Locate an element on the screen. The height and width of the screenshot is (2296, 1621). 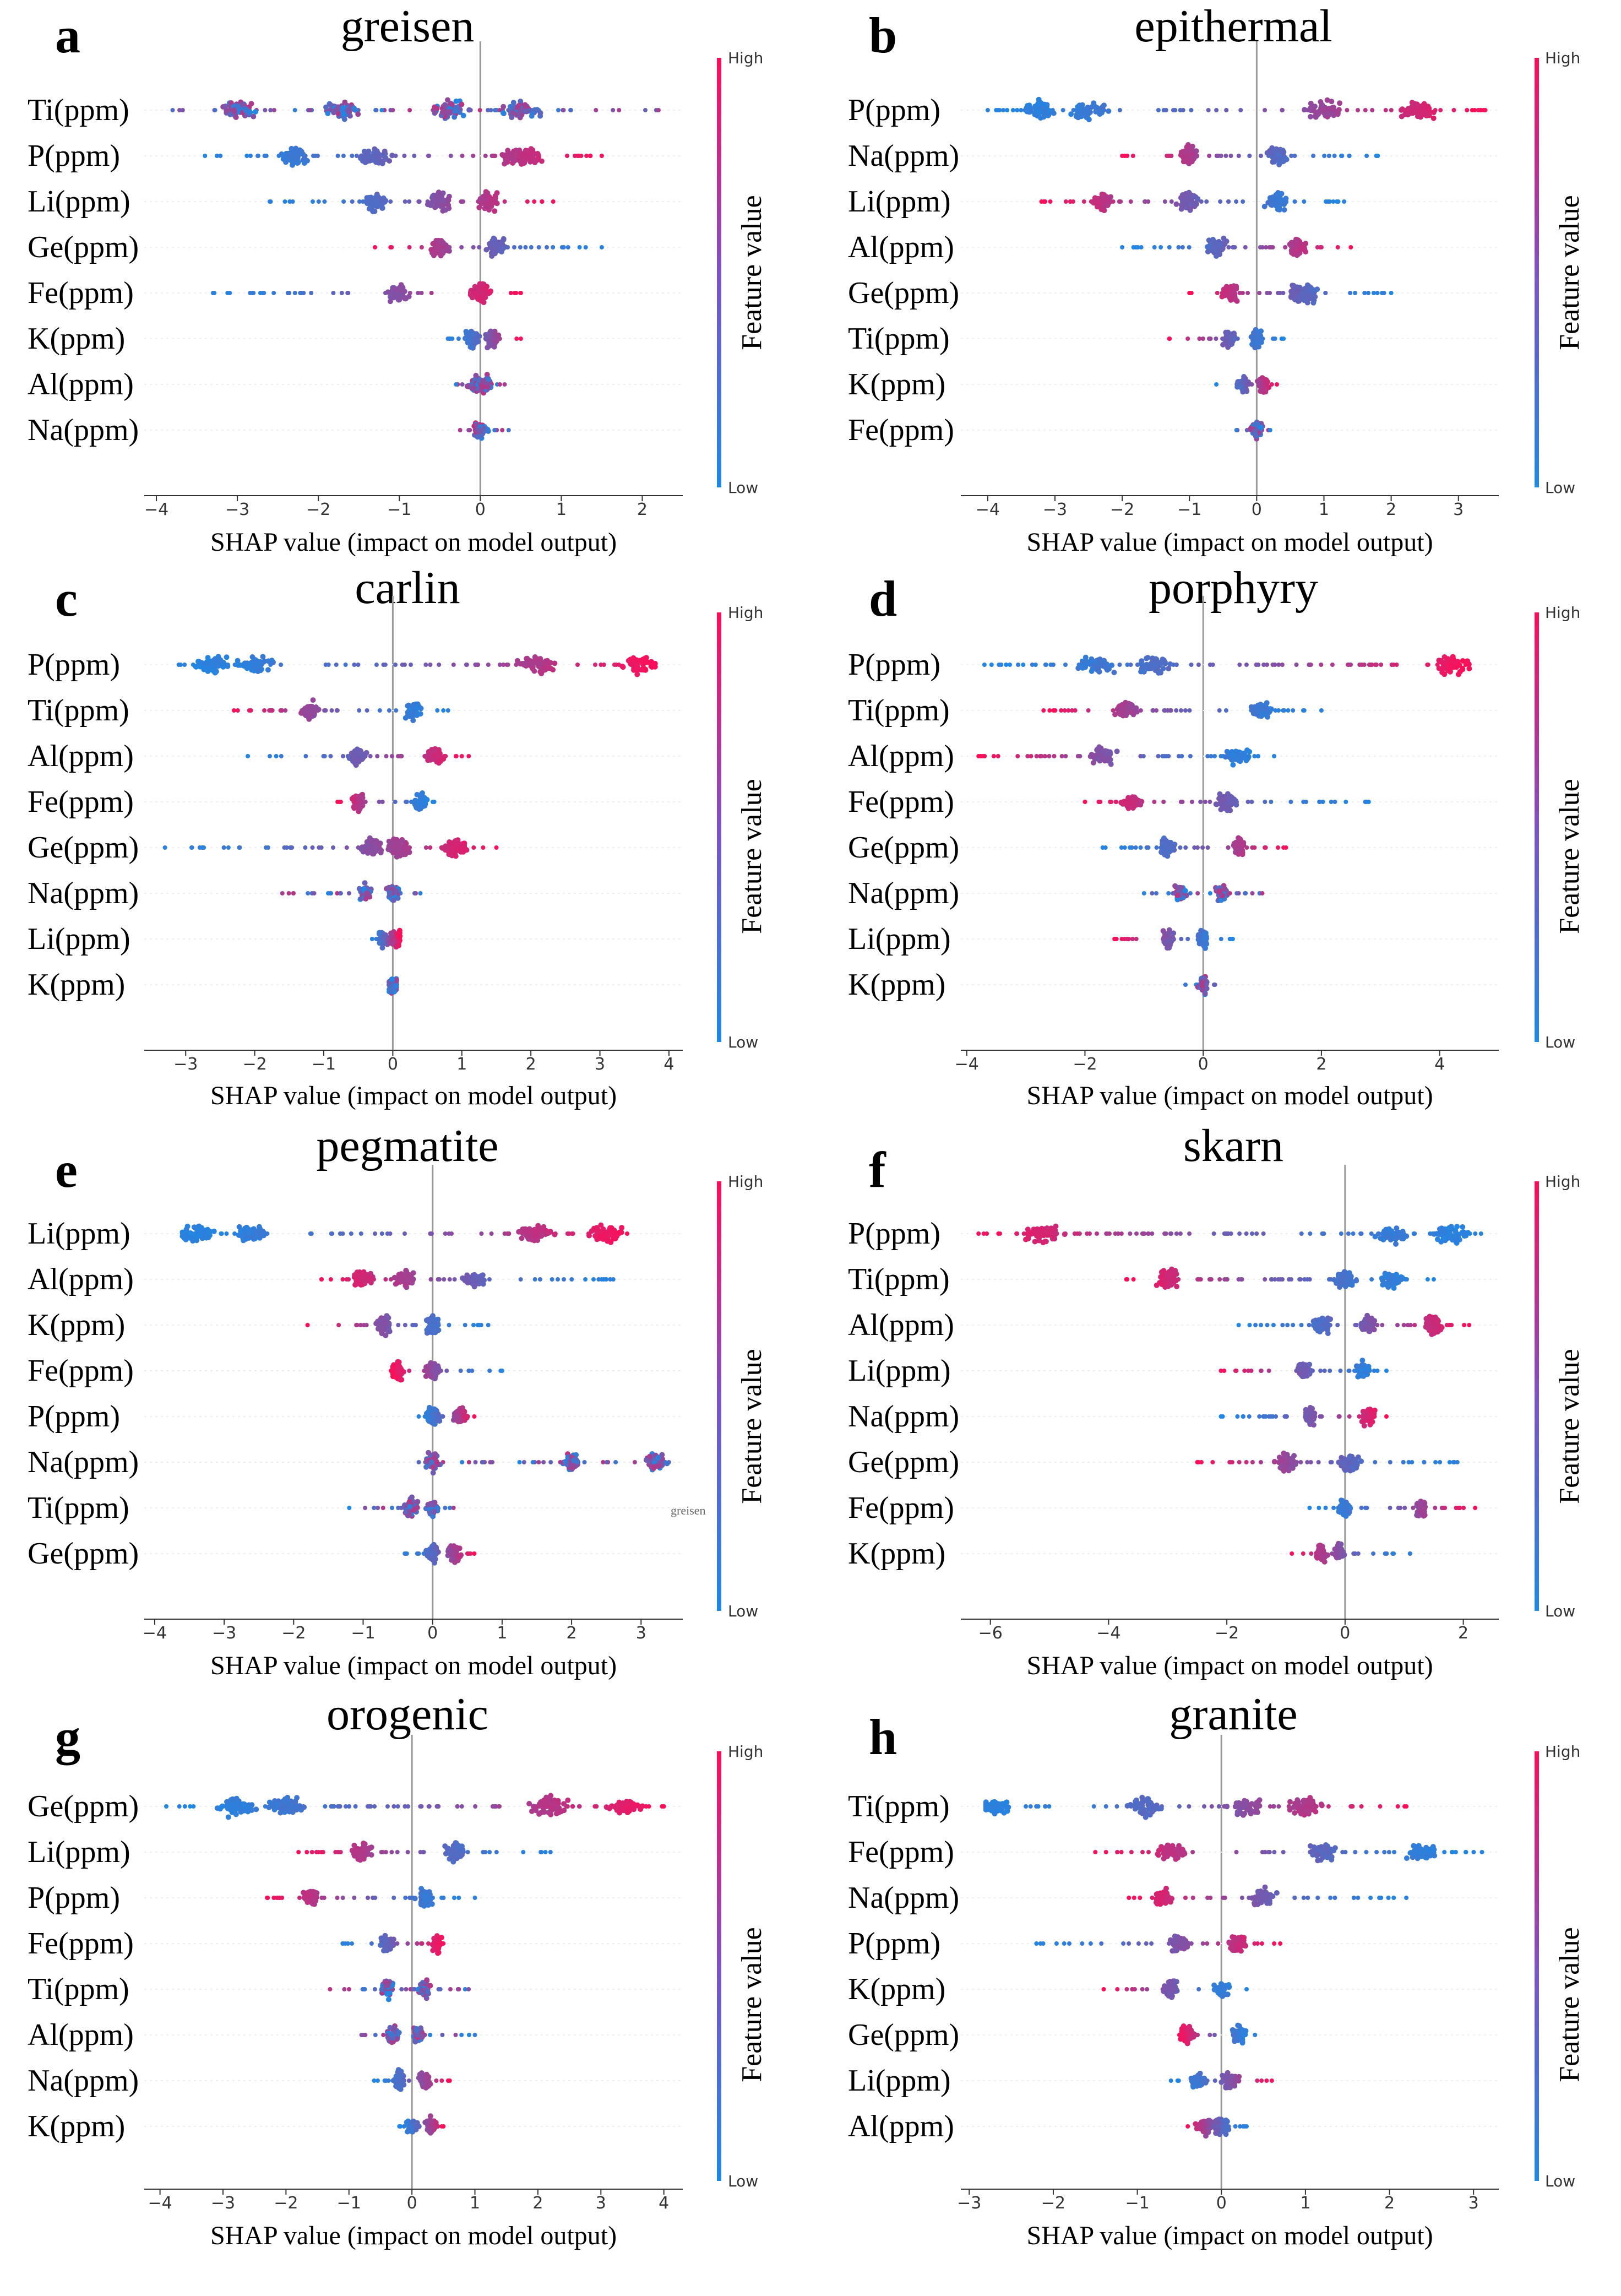
panel-b-feature-label: Ge(ppm) is located at coordinates (903, 293).